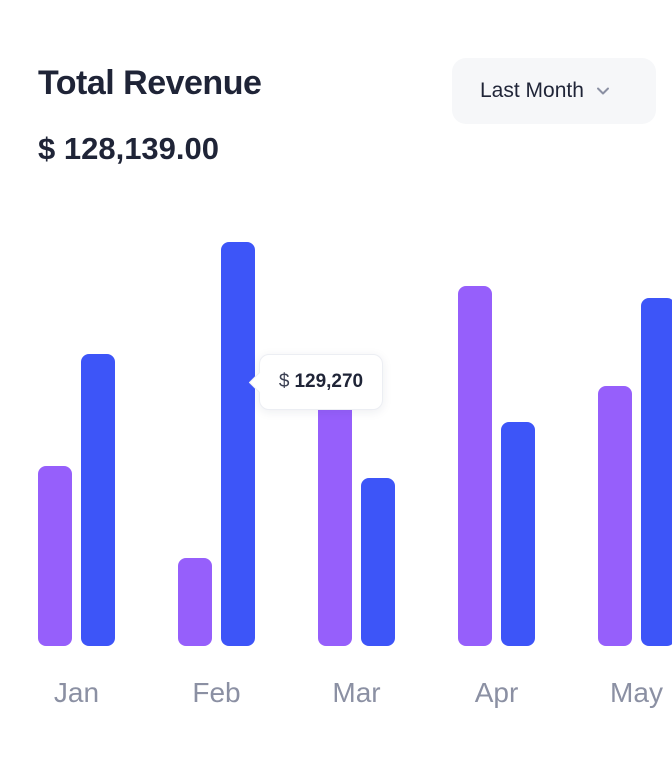 This screenshot has height=770, width=672. I want to click on x-tick-label-jan: Jan, so click(76, 692).